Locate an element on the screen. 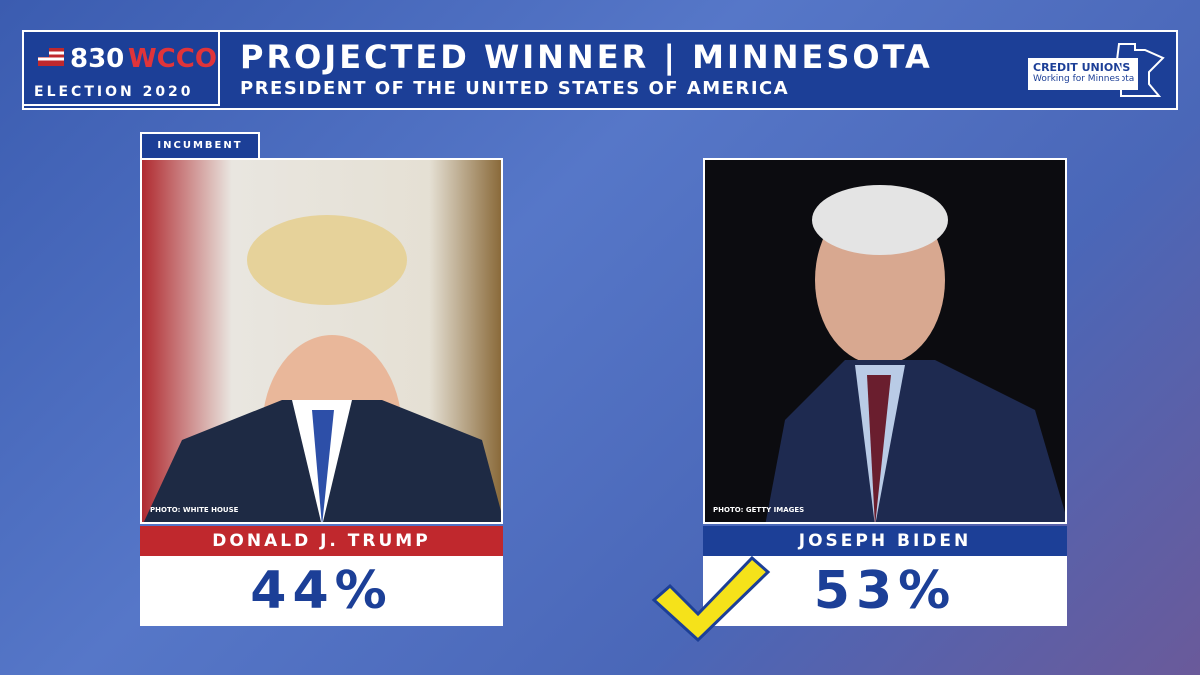  sponsor-name: CREDIT UNIONS is located at coordinates (1082, 67).